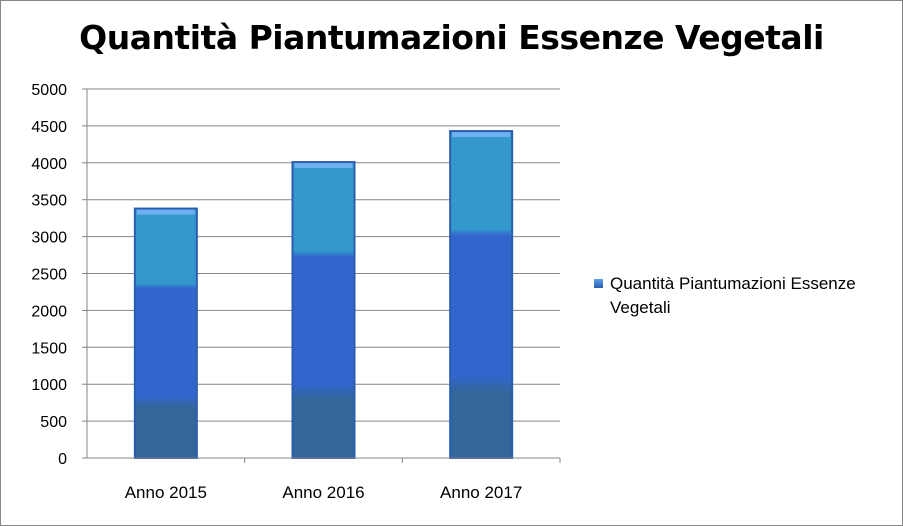 The height and width of the screenshot is (526, 903). Describe the element at coordinates (49, 275) in the screenshot. I see `y-tick-label: 2500` at that location.